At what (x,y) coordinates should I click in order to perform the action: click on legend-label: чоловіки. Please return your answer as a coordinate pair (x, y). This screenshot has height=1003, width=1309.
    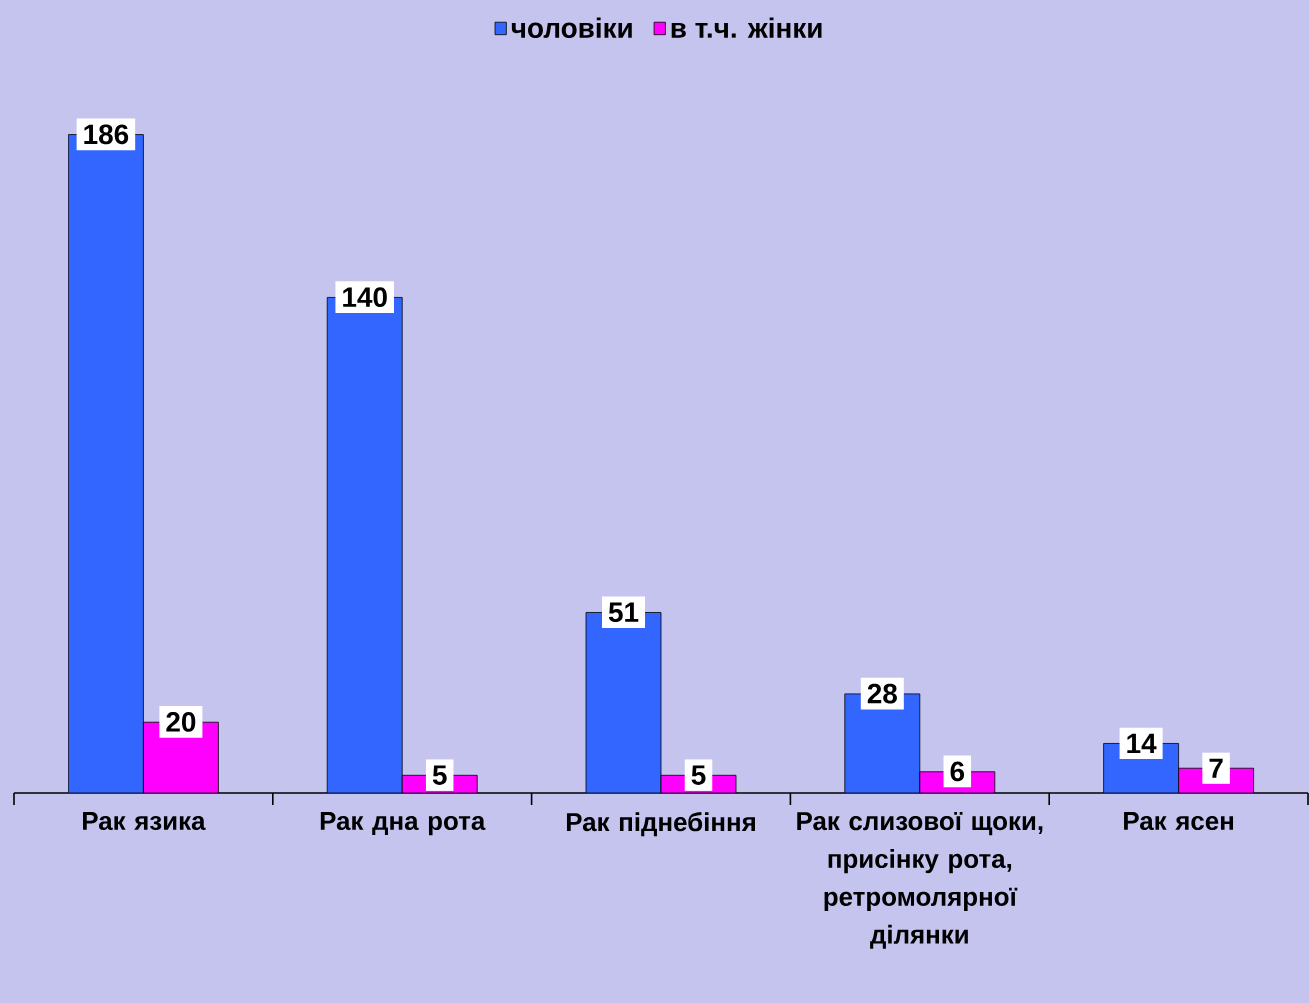
    Looking at the image, I should click on (571, 27).